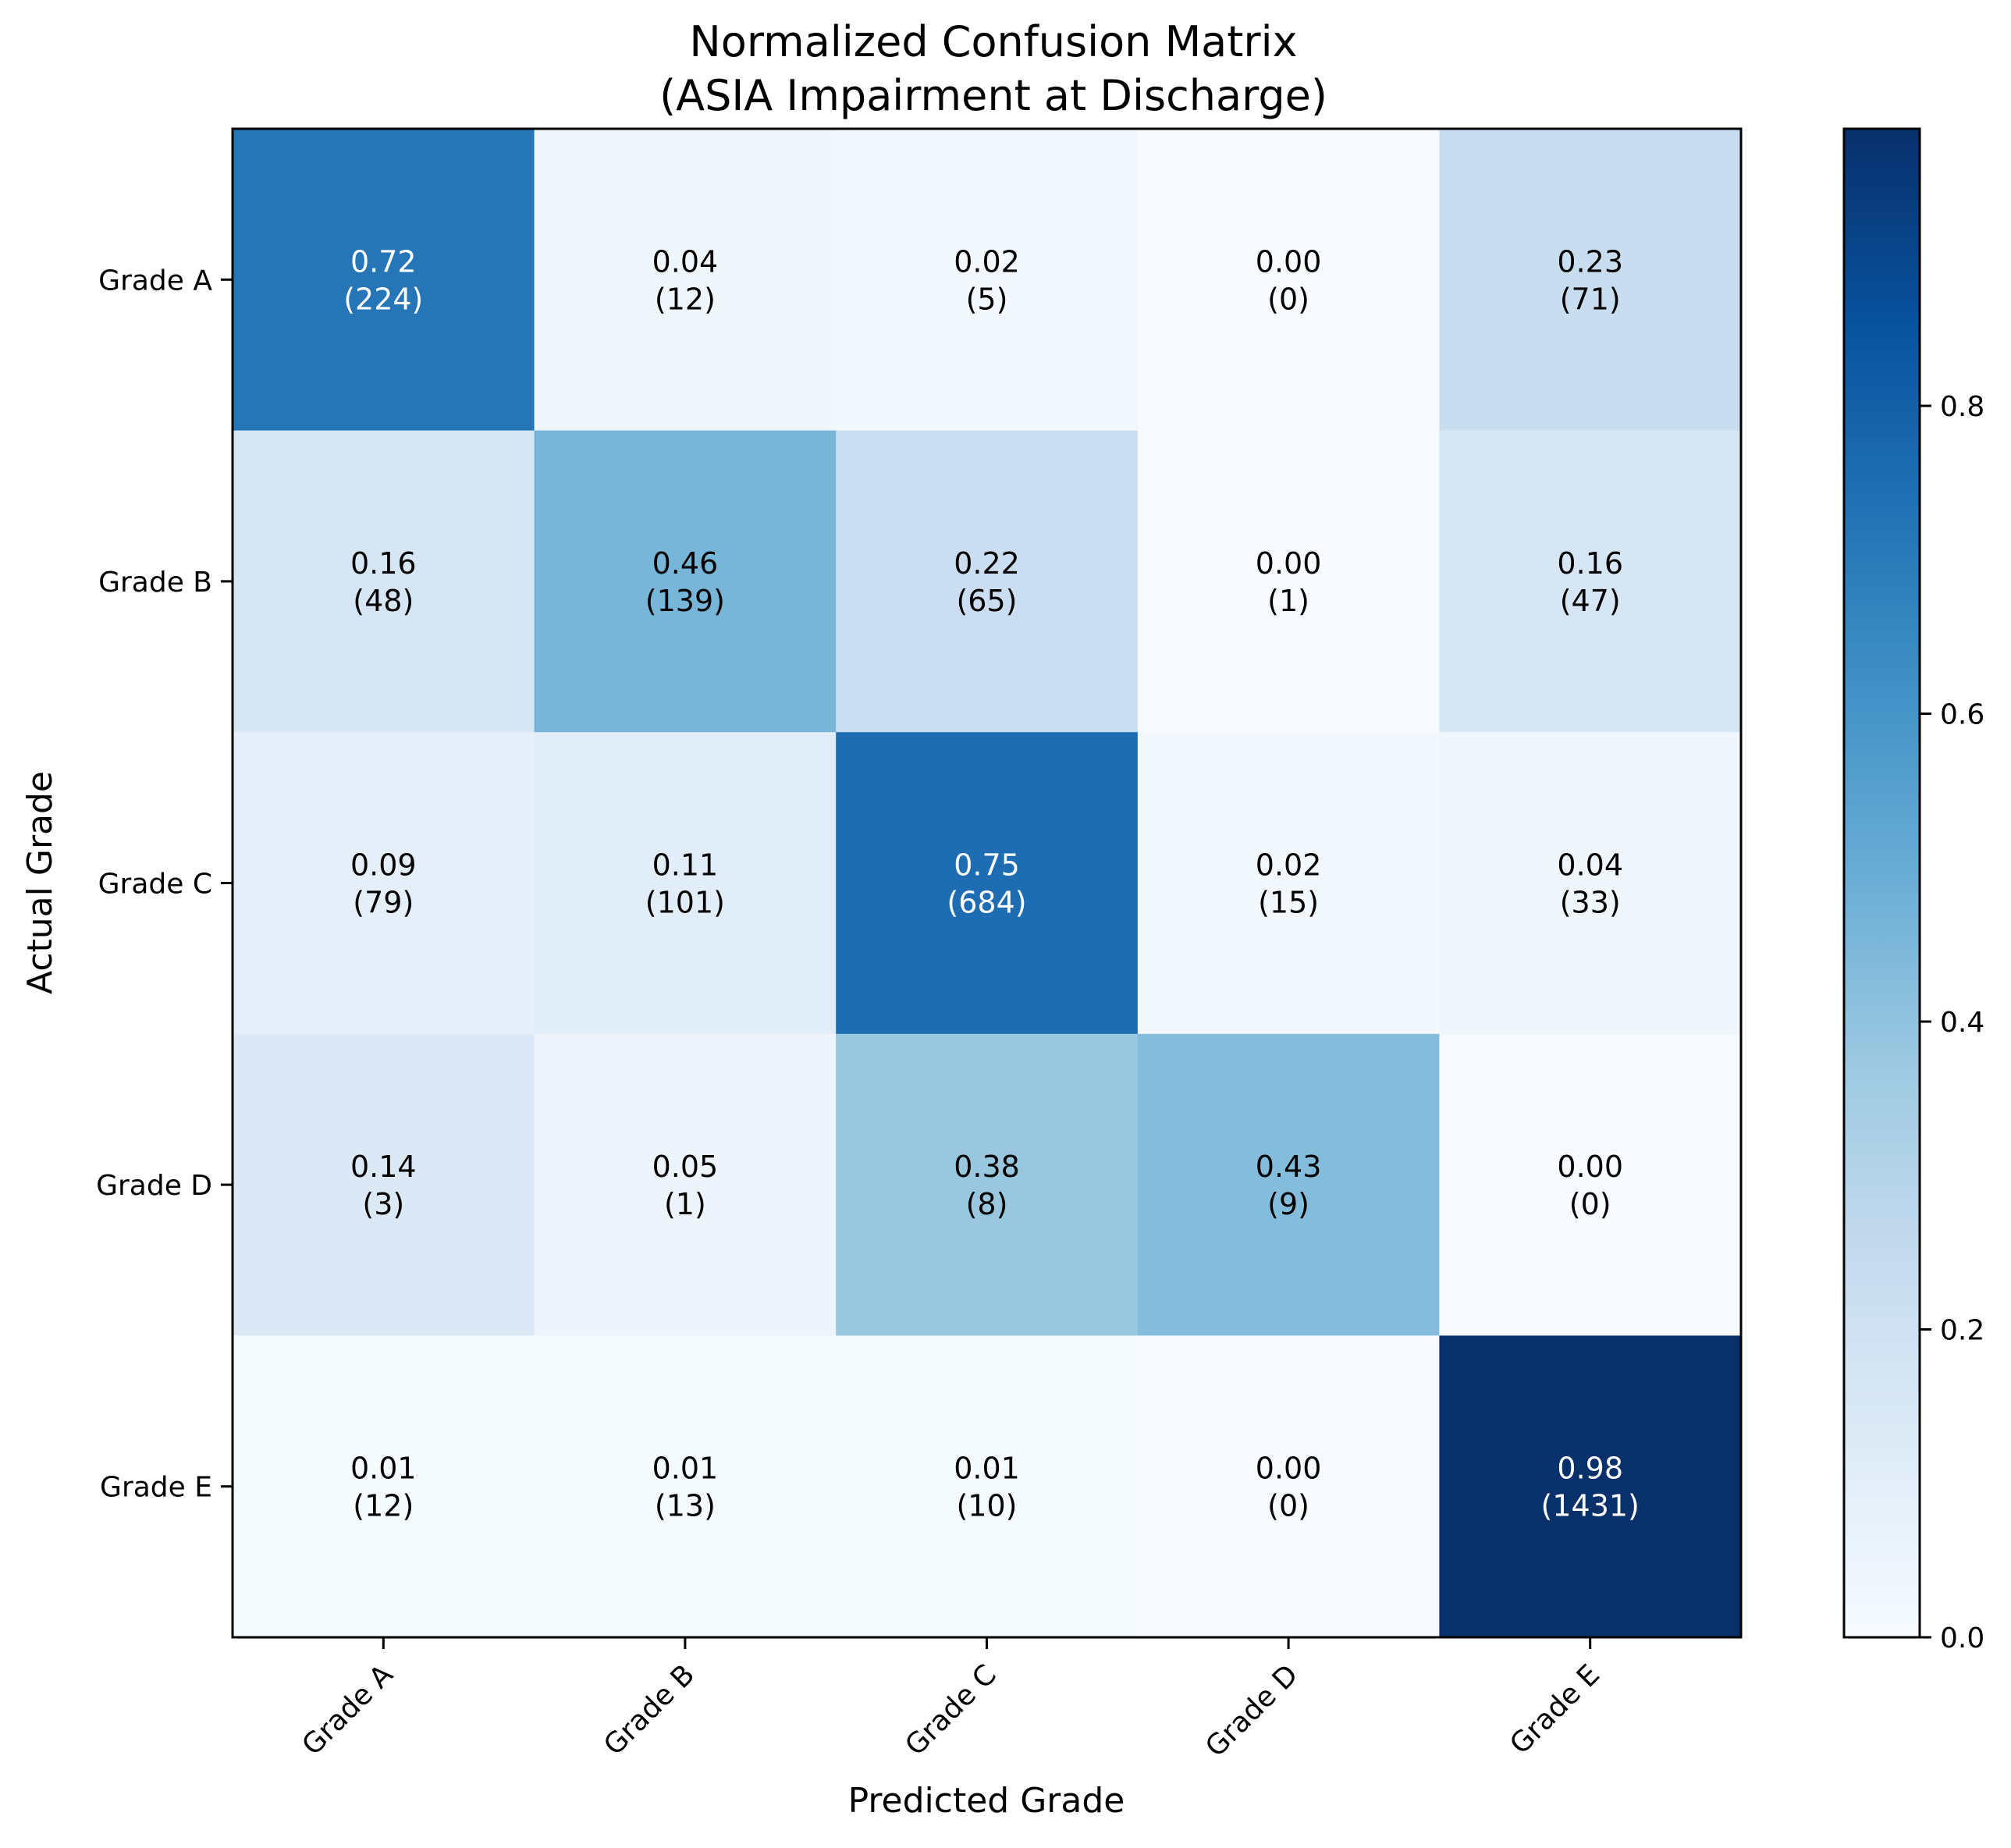 This screenshot has width=2011, height=1848. What do you see at coordinates (1590, 601) in the screenshot?
I see `cell-count-label: (47)` at bounding box center [1590, 601].